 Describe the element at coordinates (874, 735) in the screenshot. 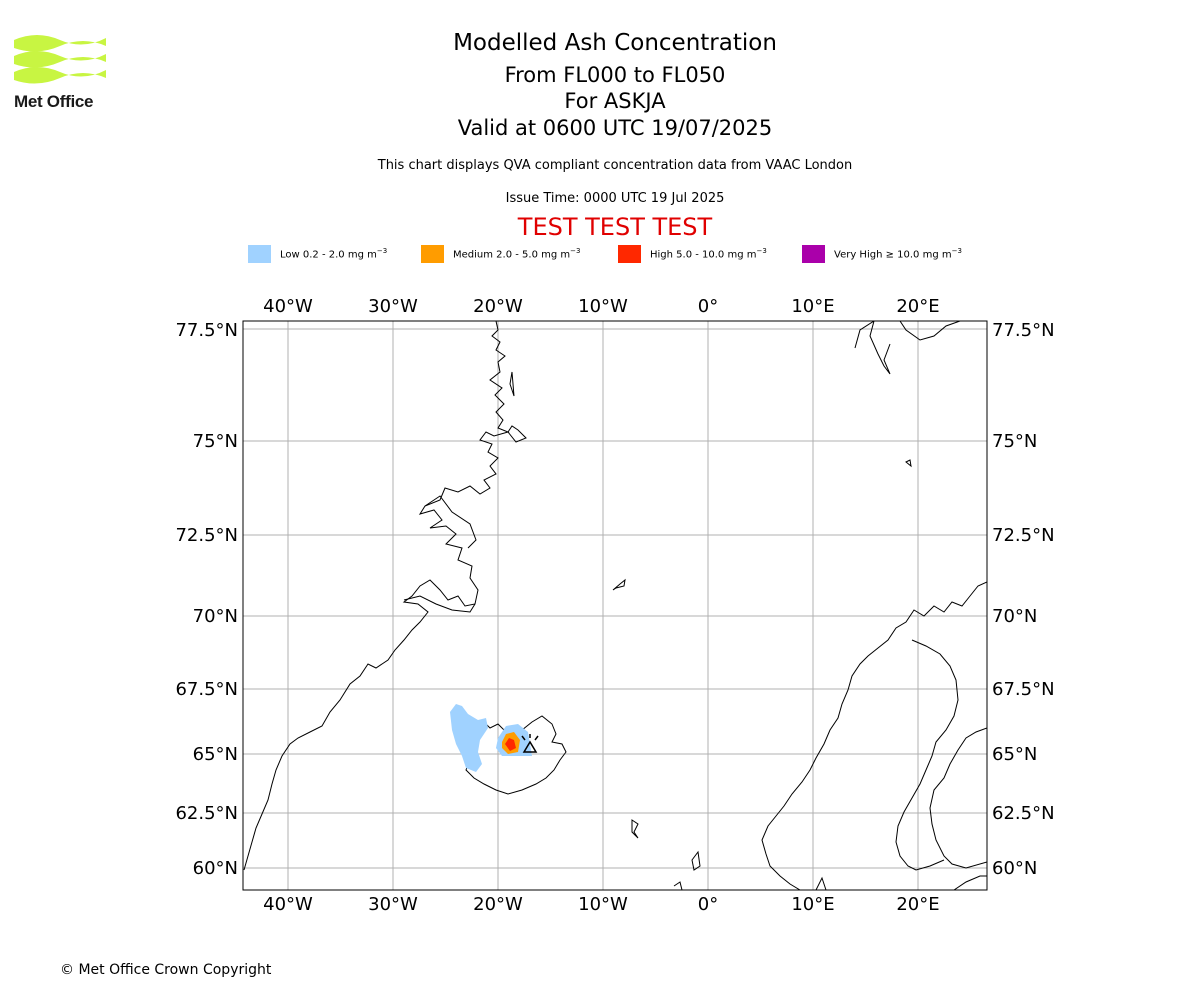

I see `scandinavia-coastline` at that location.